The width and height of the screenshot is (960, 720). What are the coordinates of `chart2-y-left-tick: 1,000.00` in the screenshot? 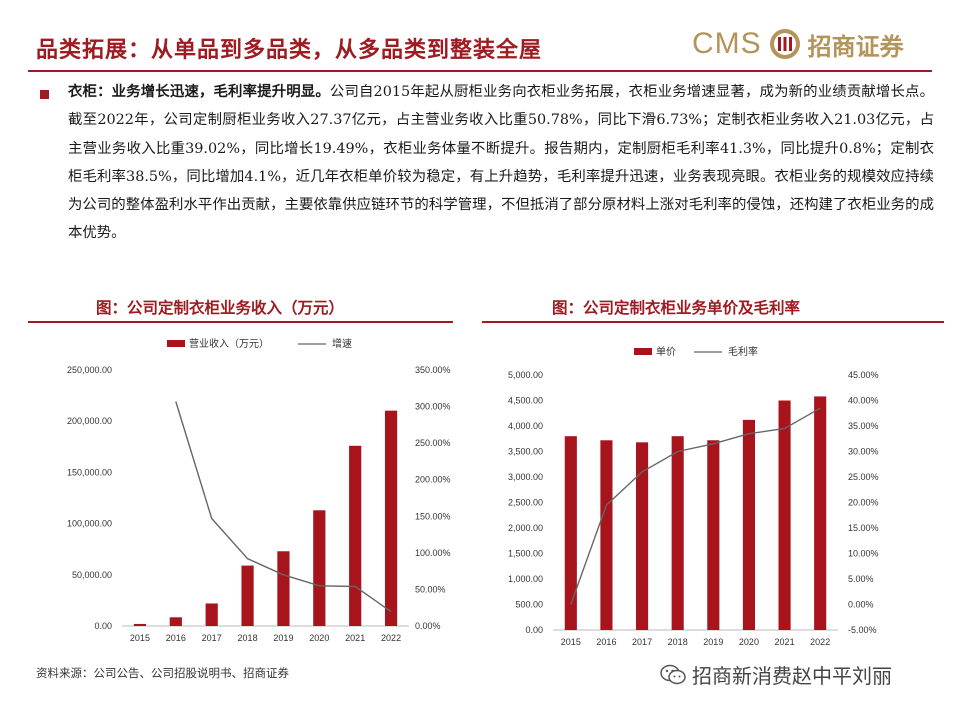 It's located at (525, 579).